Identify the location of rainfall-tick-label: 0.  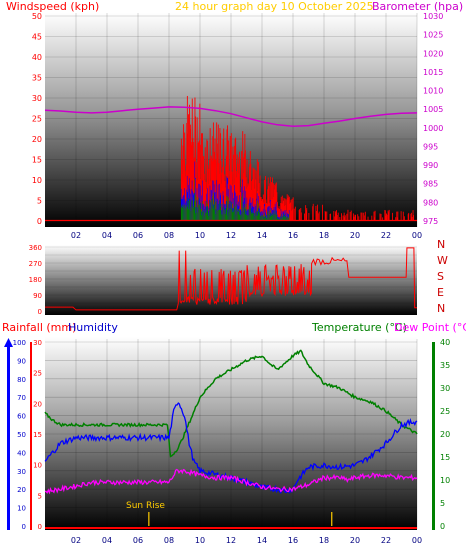
(40, 527).